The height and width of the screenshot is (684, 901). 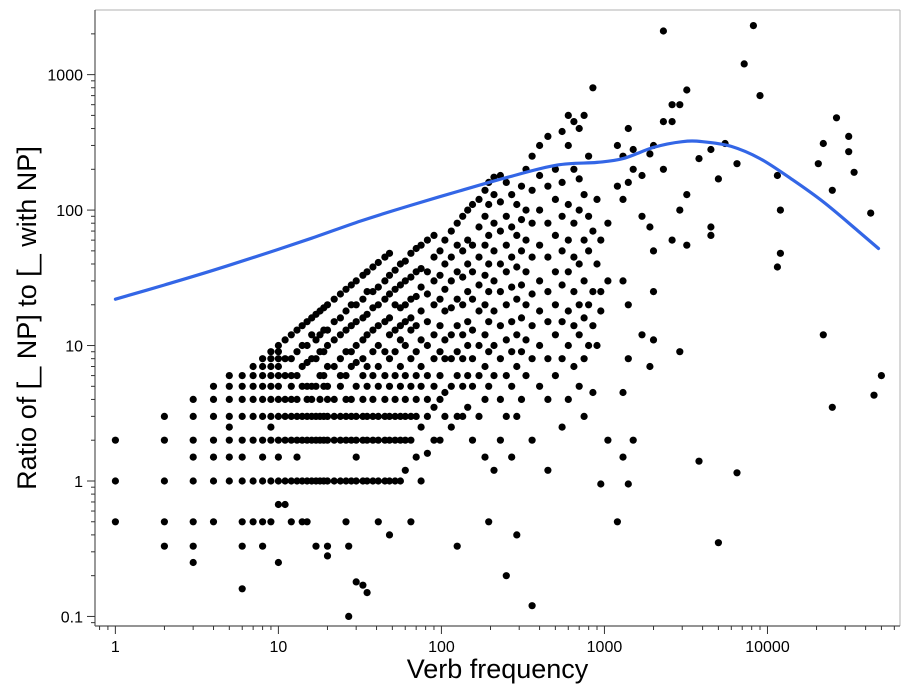 What do you see at coordinates (65, 76) in the screenshot?
I see `y-tick-label: 1000` at bounding box center [65, 76].